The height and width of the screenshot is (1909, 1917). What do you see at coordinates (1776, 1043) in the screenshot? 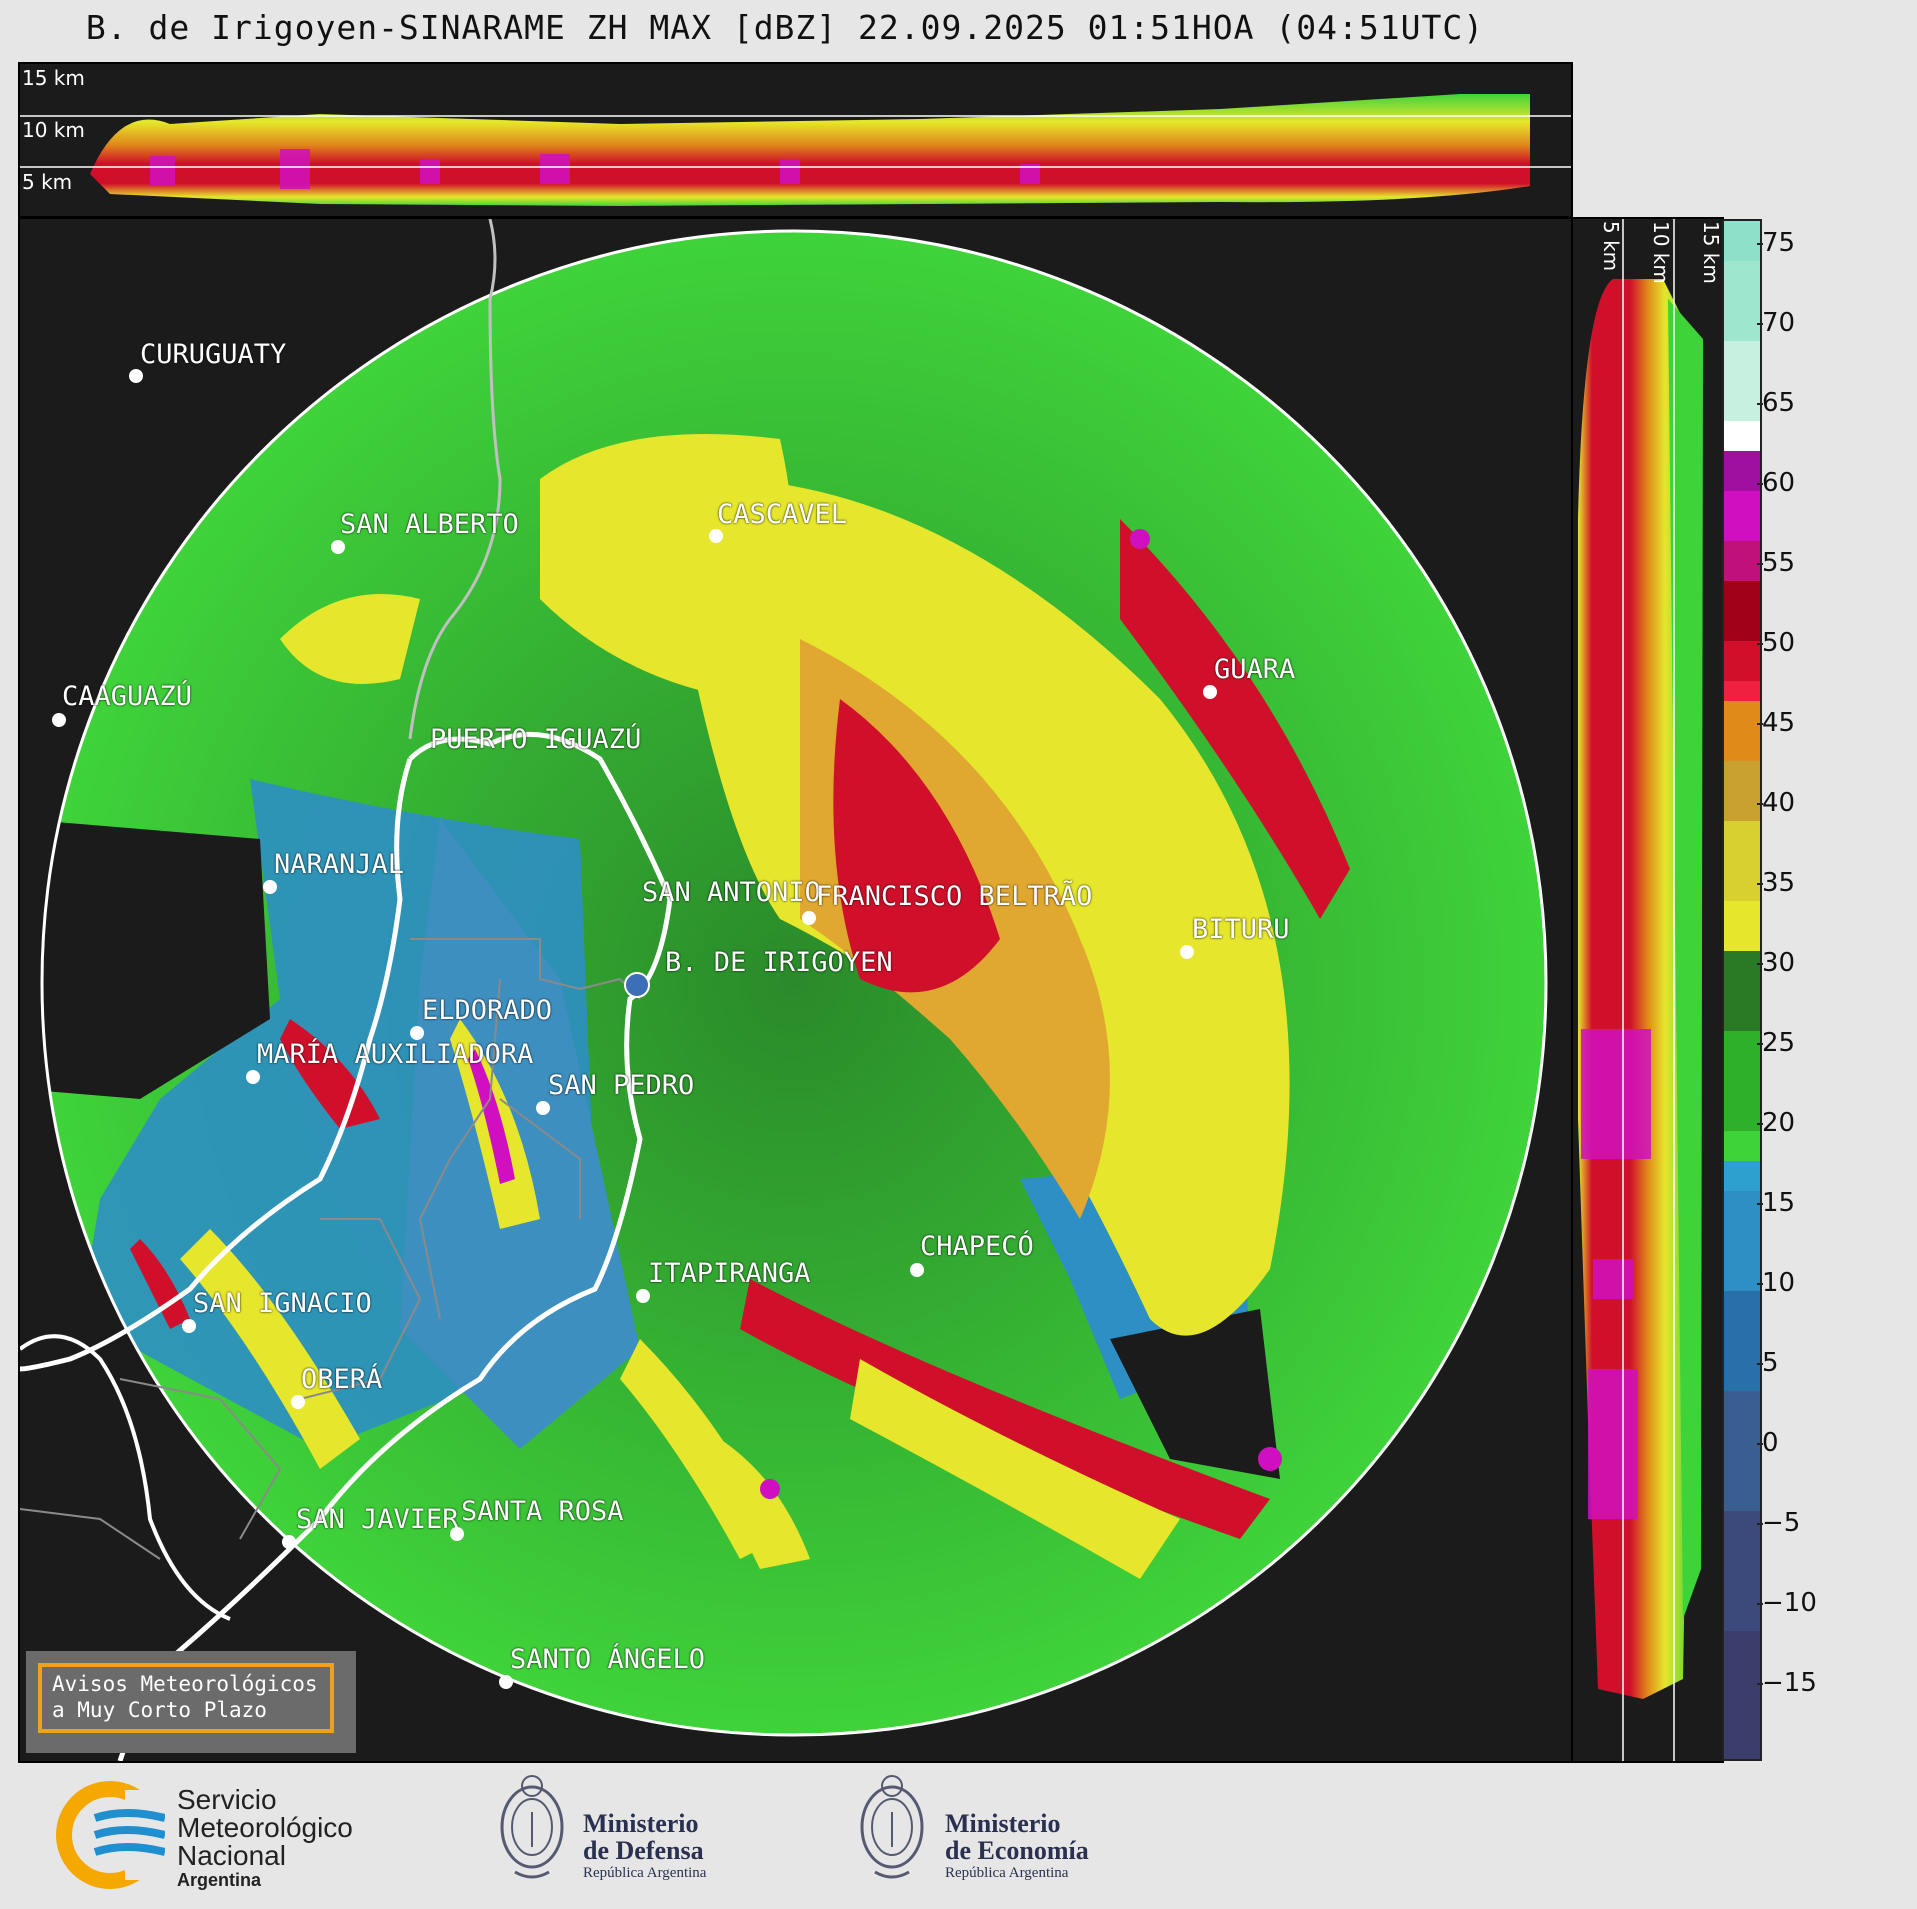
I see `colorbar-tick-25: 25` at bounding box center [1776, 1043].